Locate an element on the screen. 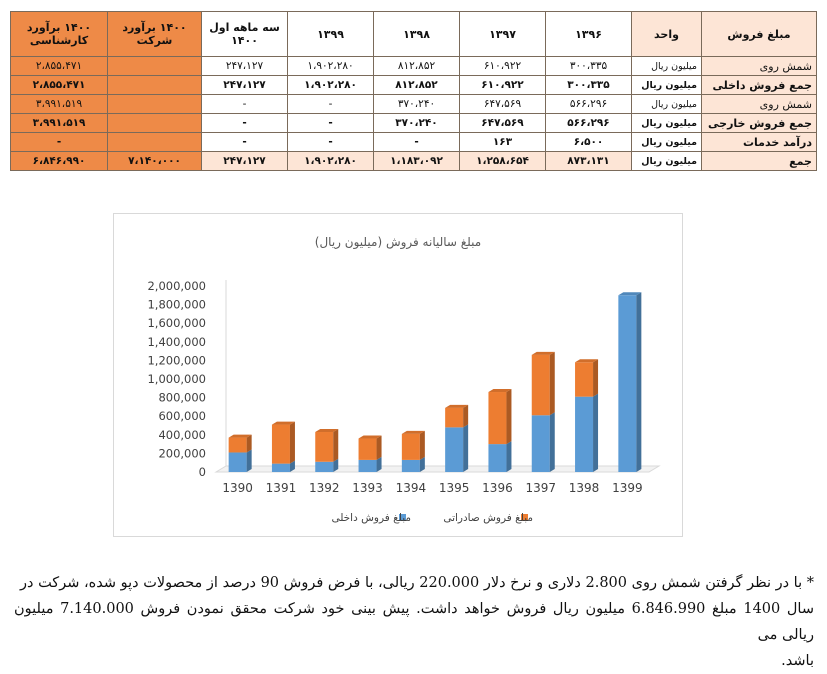  x-tick-label: 1392 is located at coordinates (324, 488).